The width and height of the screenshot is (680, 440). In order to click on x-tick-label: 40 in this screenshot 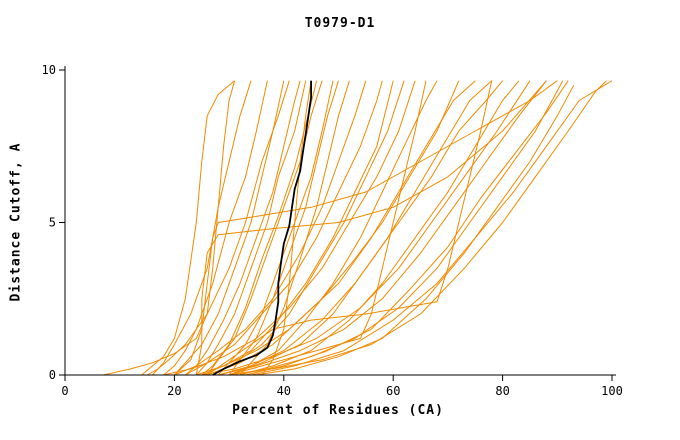, I will do `click(284, 391)`.